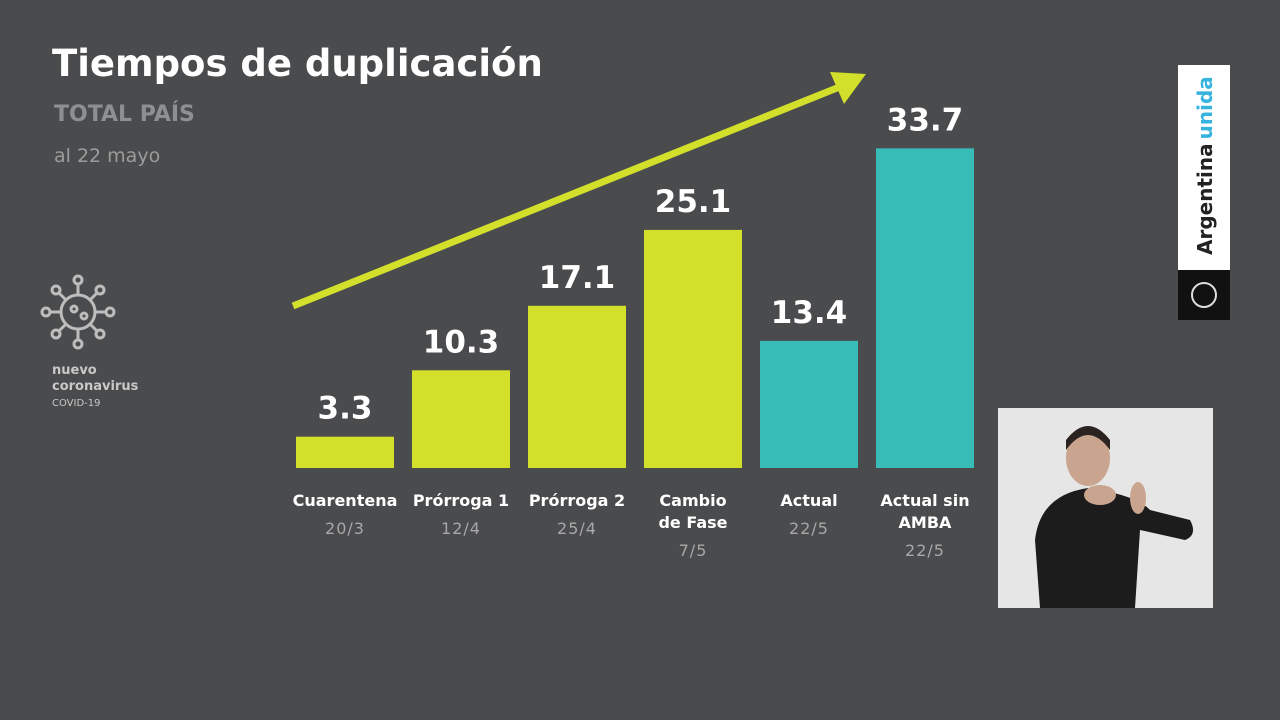 The height and width of the screenshot is (720, 1280). I want to click on value-label: 33.7, so click(925, 120).